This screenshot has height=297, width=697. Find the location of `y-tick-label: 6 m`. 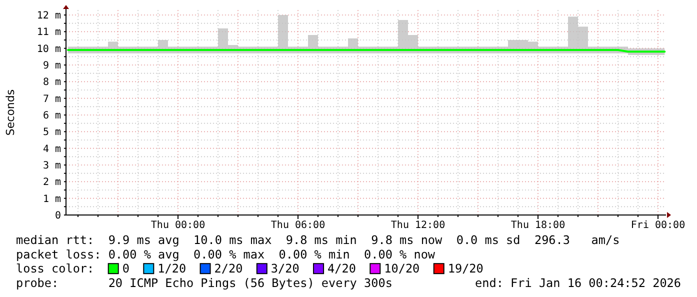

y-tick-label: 6 m is located at coordinates (51, 116).